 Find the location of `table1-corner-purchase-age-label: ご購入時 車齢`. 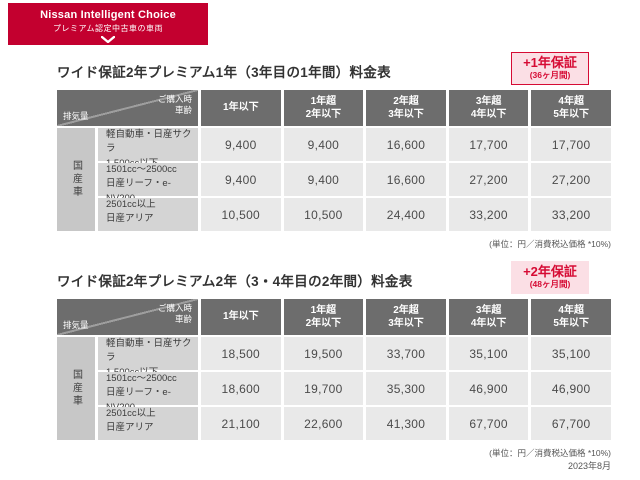

table1-corner-purchase-age-label: ご購入時 車齢 is located at coordinates (174, 105).